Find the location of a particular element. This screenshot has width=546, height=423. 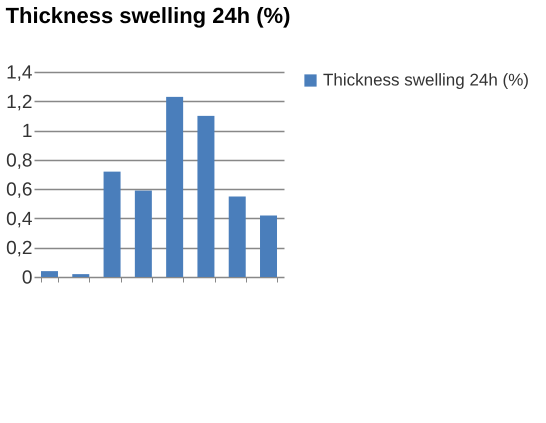

y-tick-label: 0,6 is located at coordinates (19, 190).